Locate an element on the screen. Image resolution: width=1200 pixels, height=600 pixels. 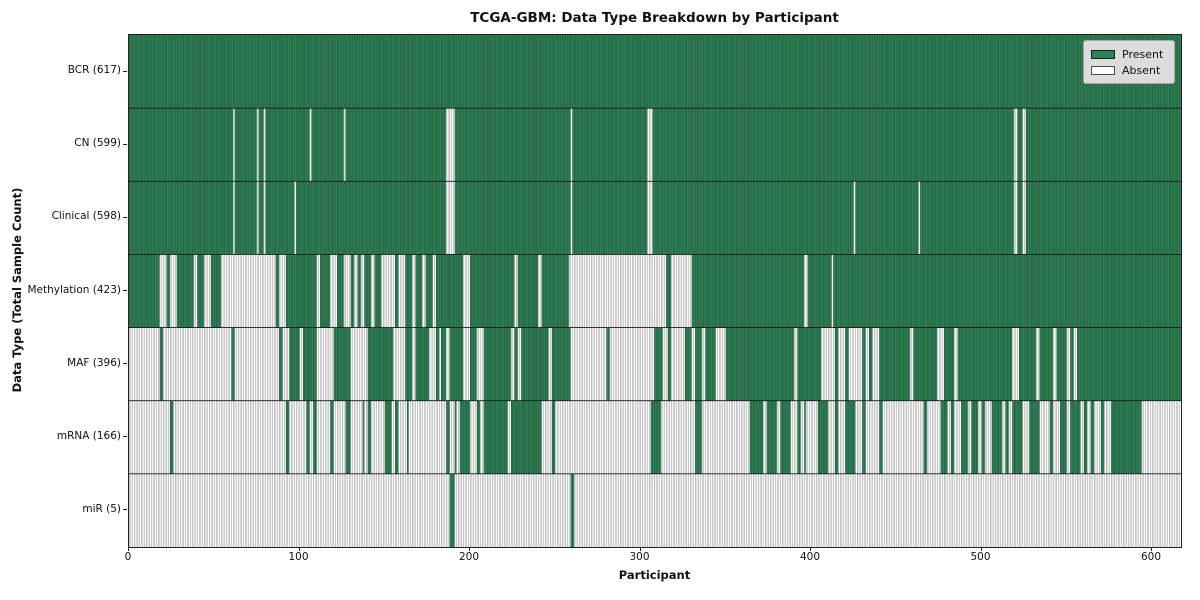
y-tick-label: mRNA (166) is located at coordinates (88, 435).